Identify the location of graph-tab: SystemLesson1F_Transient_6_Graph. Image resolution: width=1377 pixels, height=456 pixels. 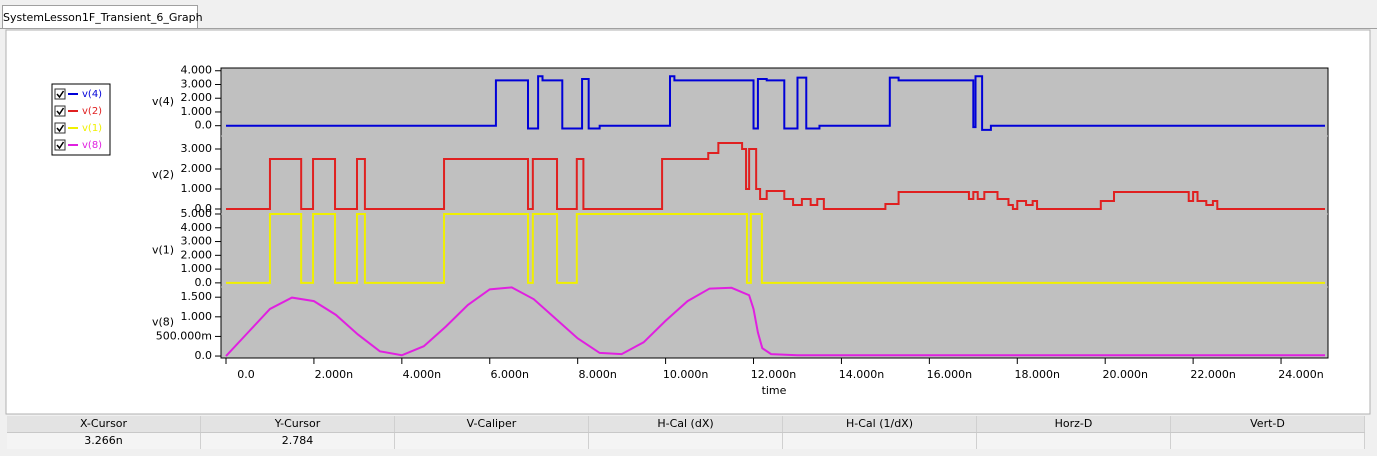
(102, 17).